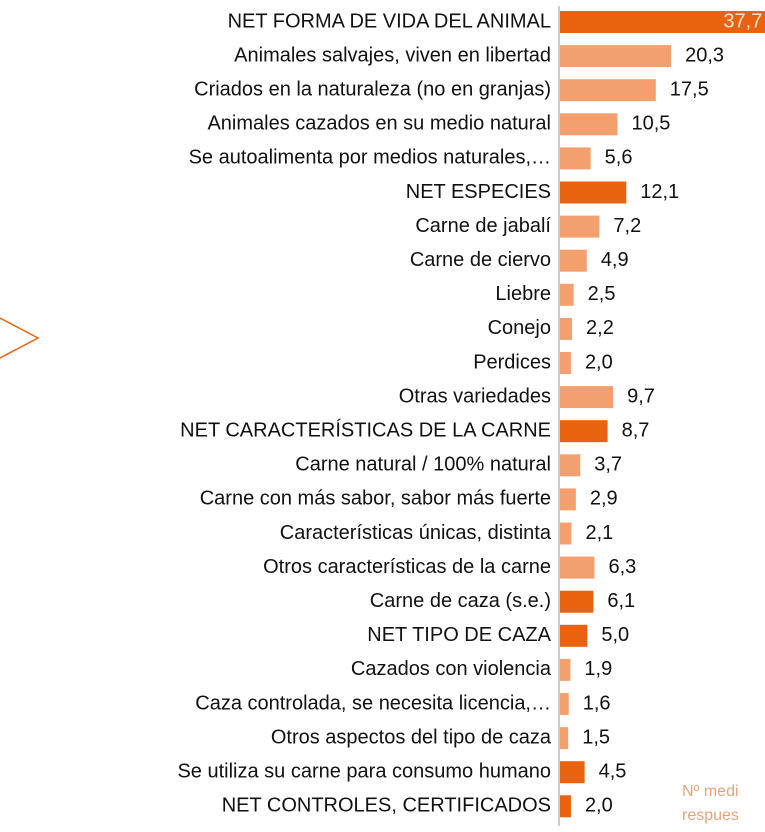 The height and width of the screenshot is (832, 765). What do you see at coordinates (459, 635) in the screenshot?
I see `category-label: NET TIPO DE CAZA` at bounding box center [459, 635].